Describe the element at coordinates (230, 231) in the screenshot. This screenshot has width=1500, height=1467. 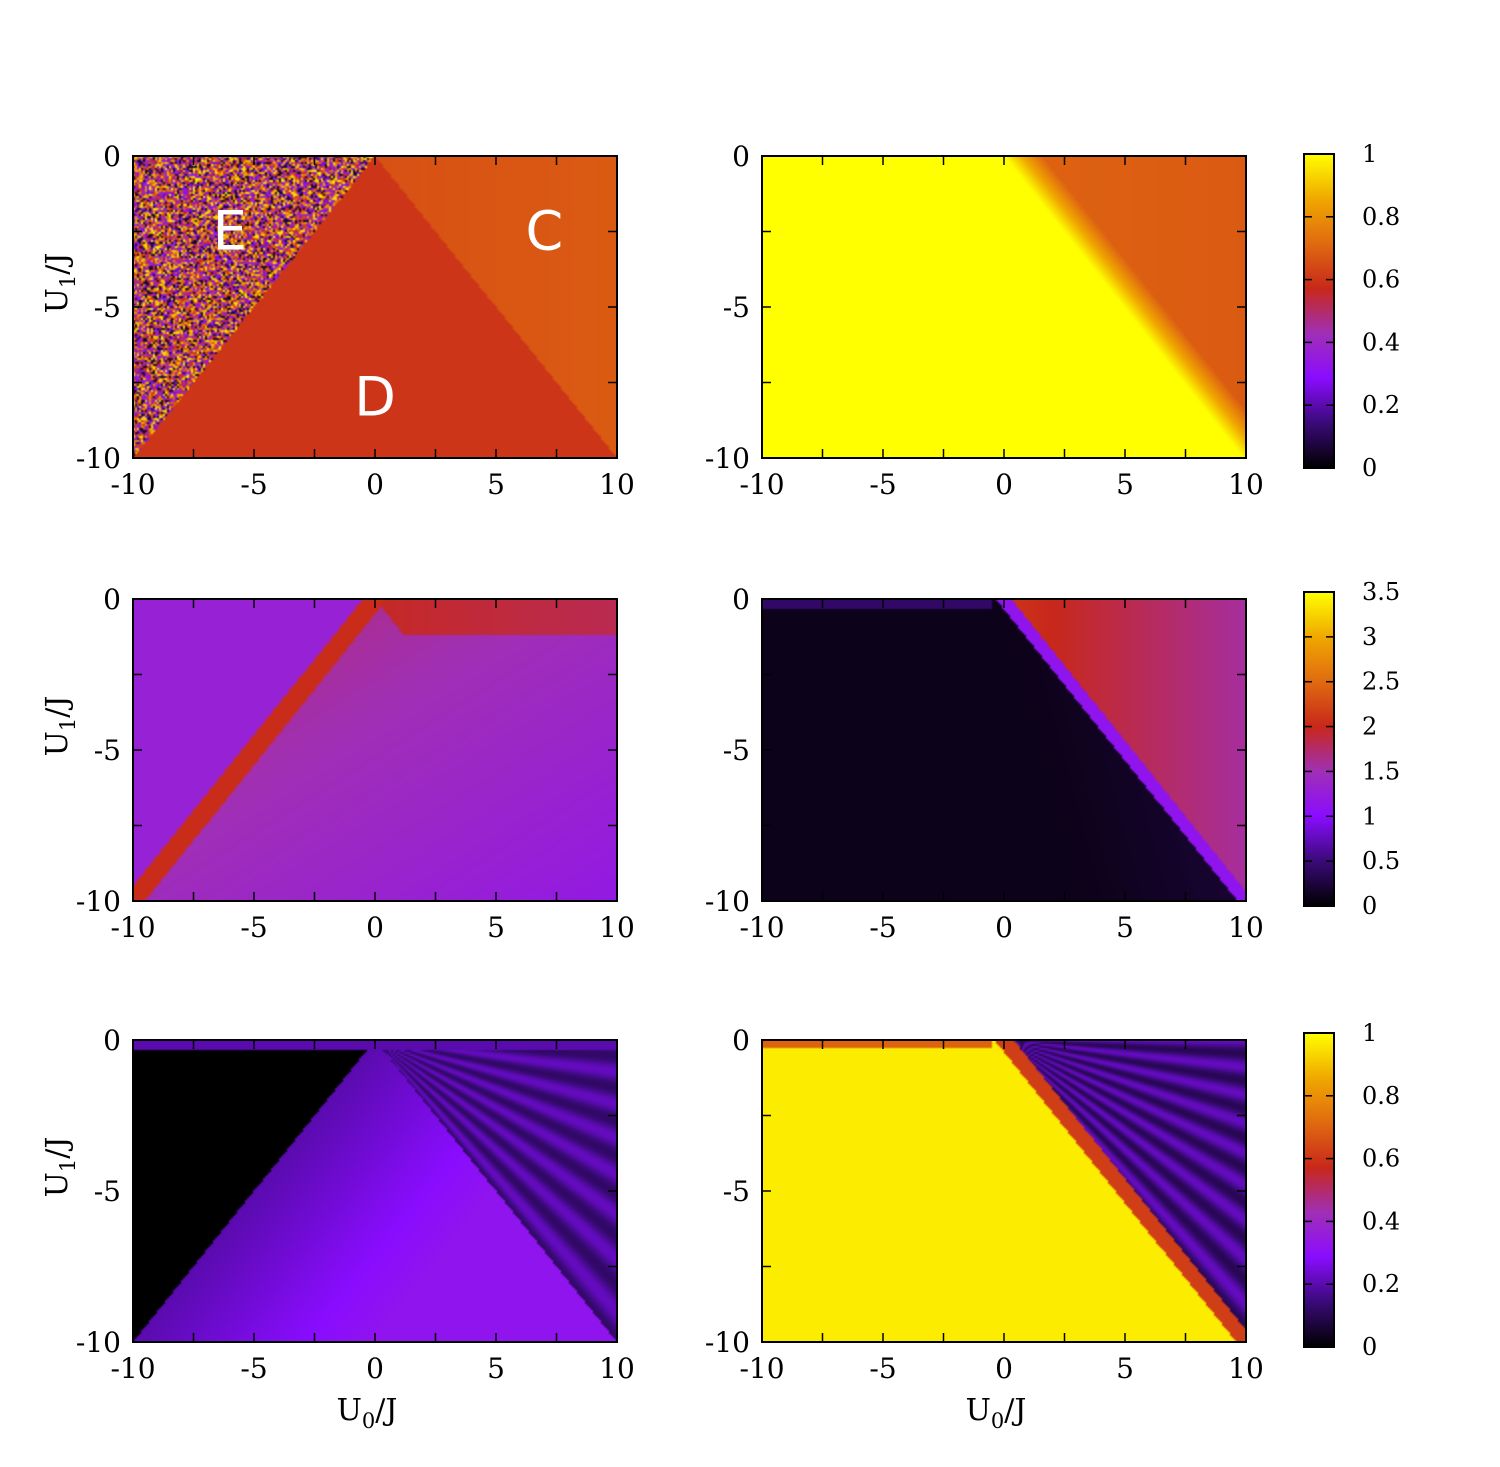
I see `annotation-E: E` at that location.